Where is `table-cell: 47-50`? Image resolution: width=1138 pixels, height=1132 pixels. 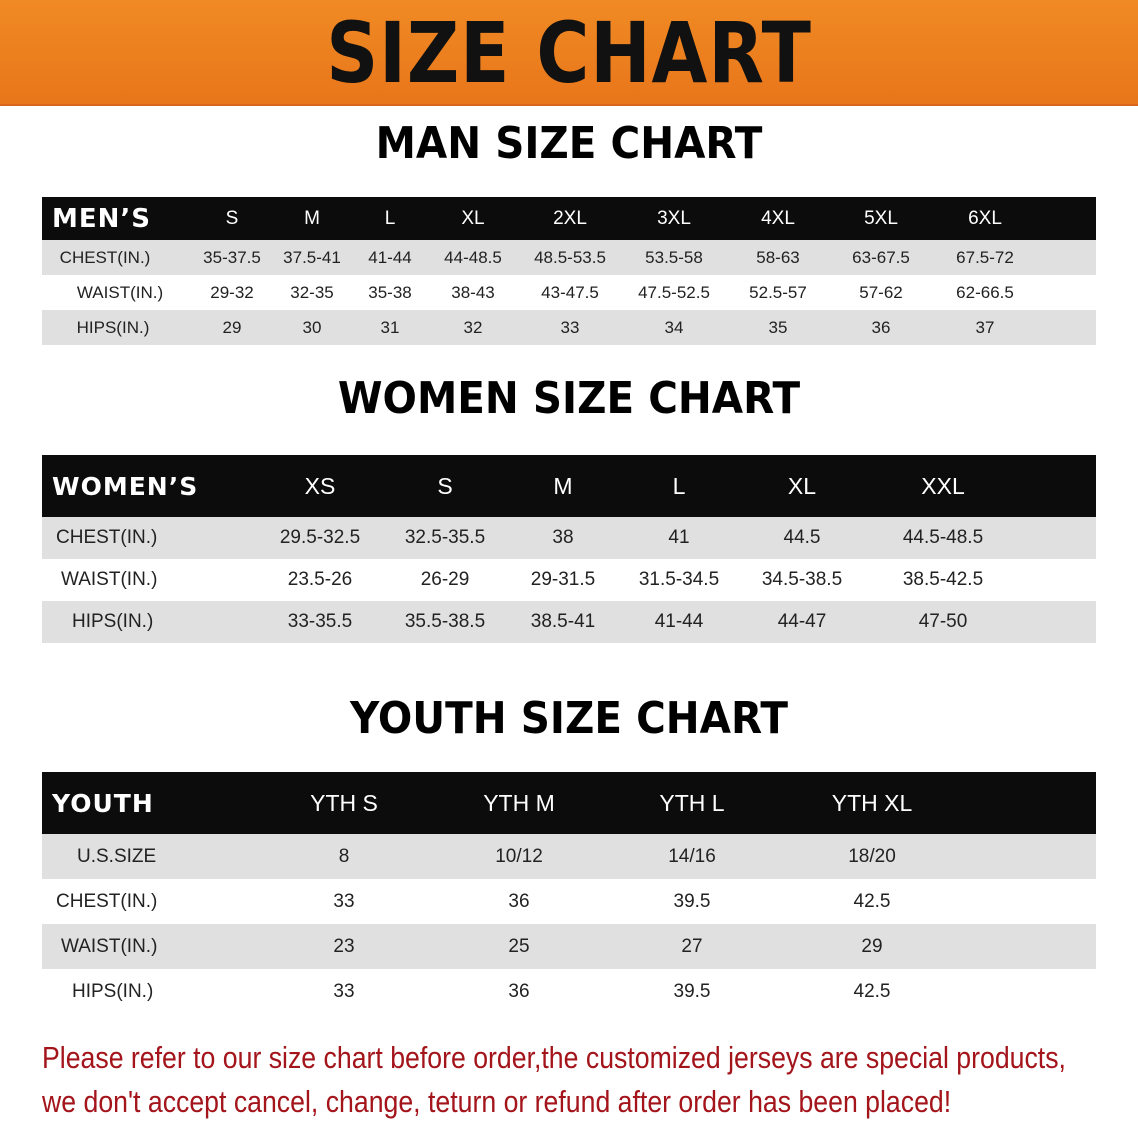 table-cell: 47-50 is located at coordinates (943, 621).